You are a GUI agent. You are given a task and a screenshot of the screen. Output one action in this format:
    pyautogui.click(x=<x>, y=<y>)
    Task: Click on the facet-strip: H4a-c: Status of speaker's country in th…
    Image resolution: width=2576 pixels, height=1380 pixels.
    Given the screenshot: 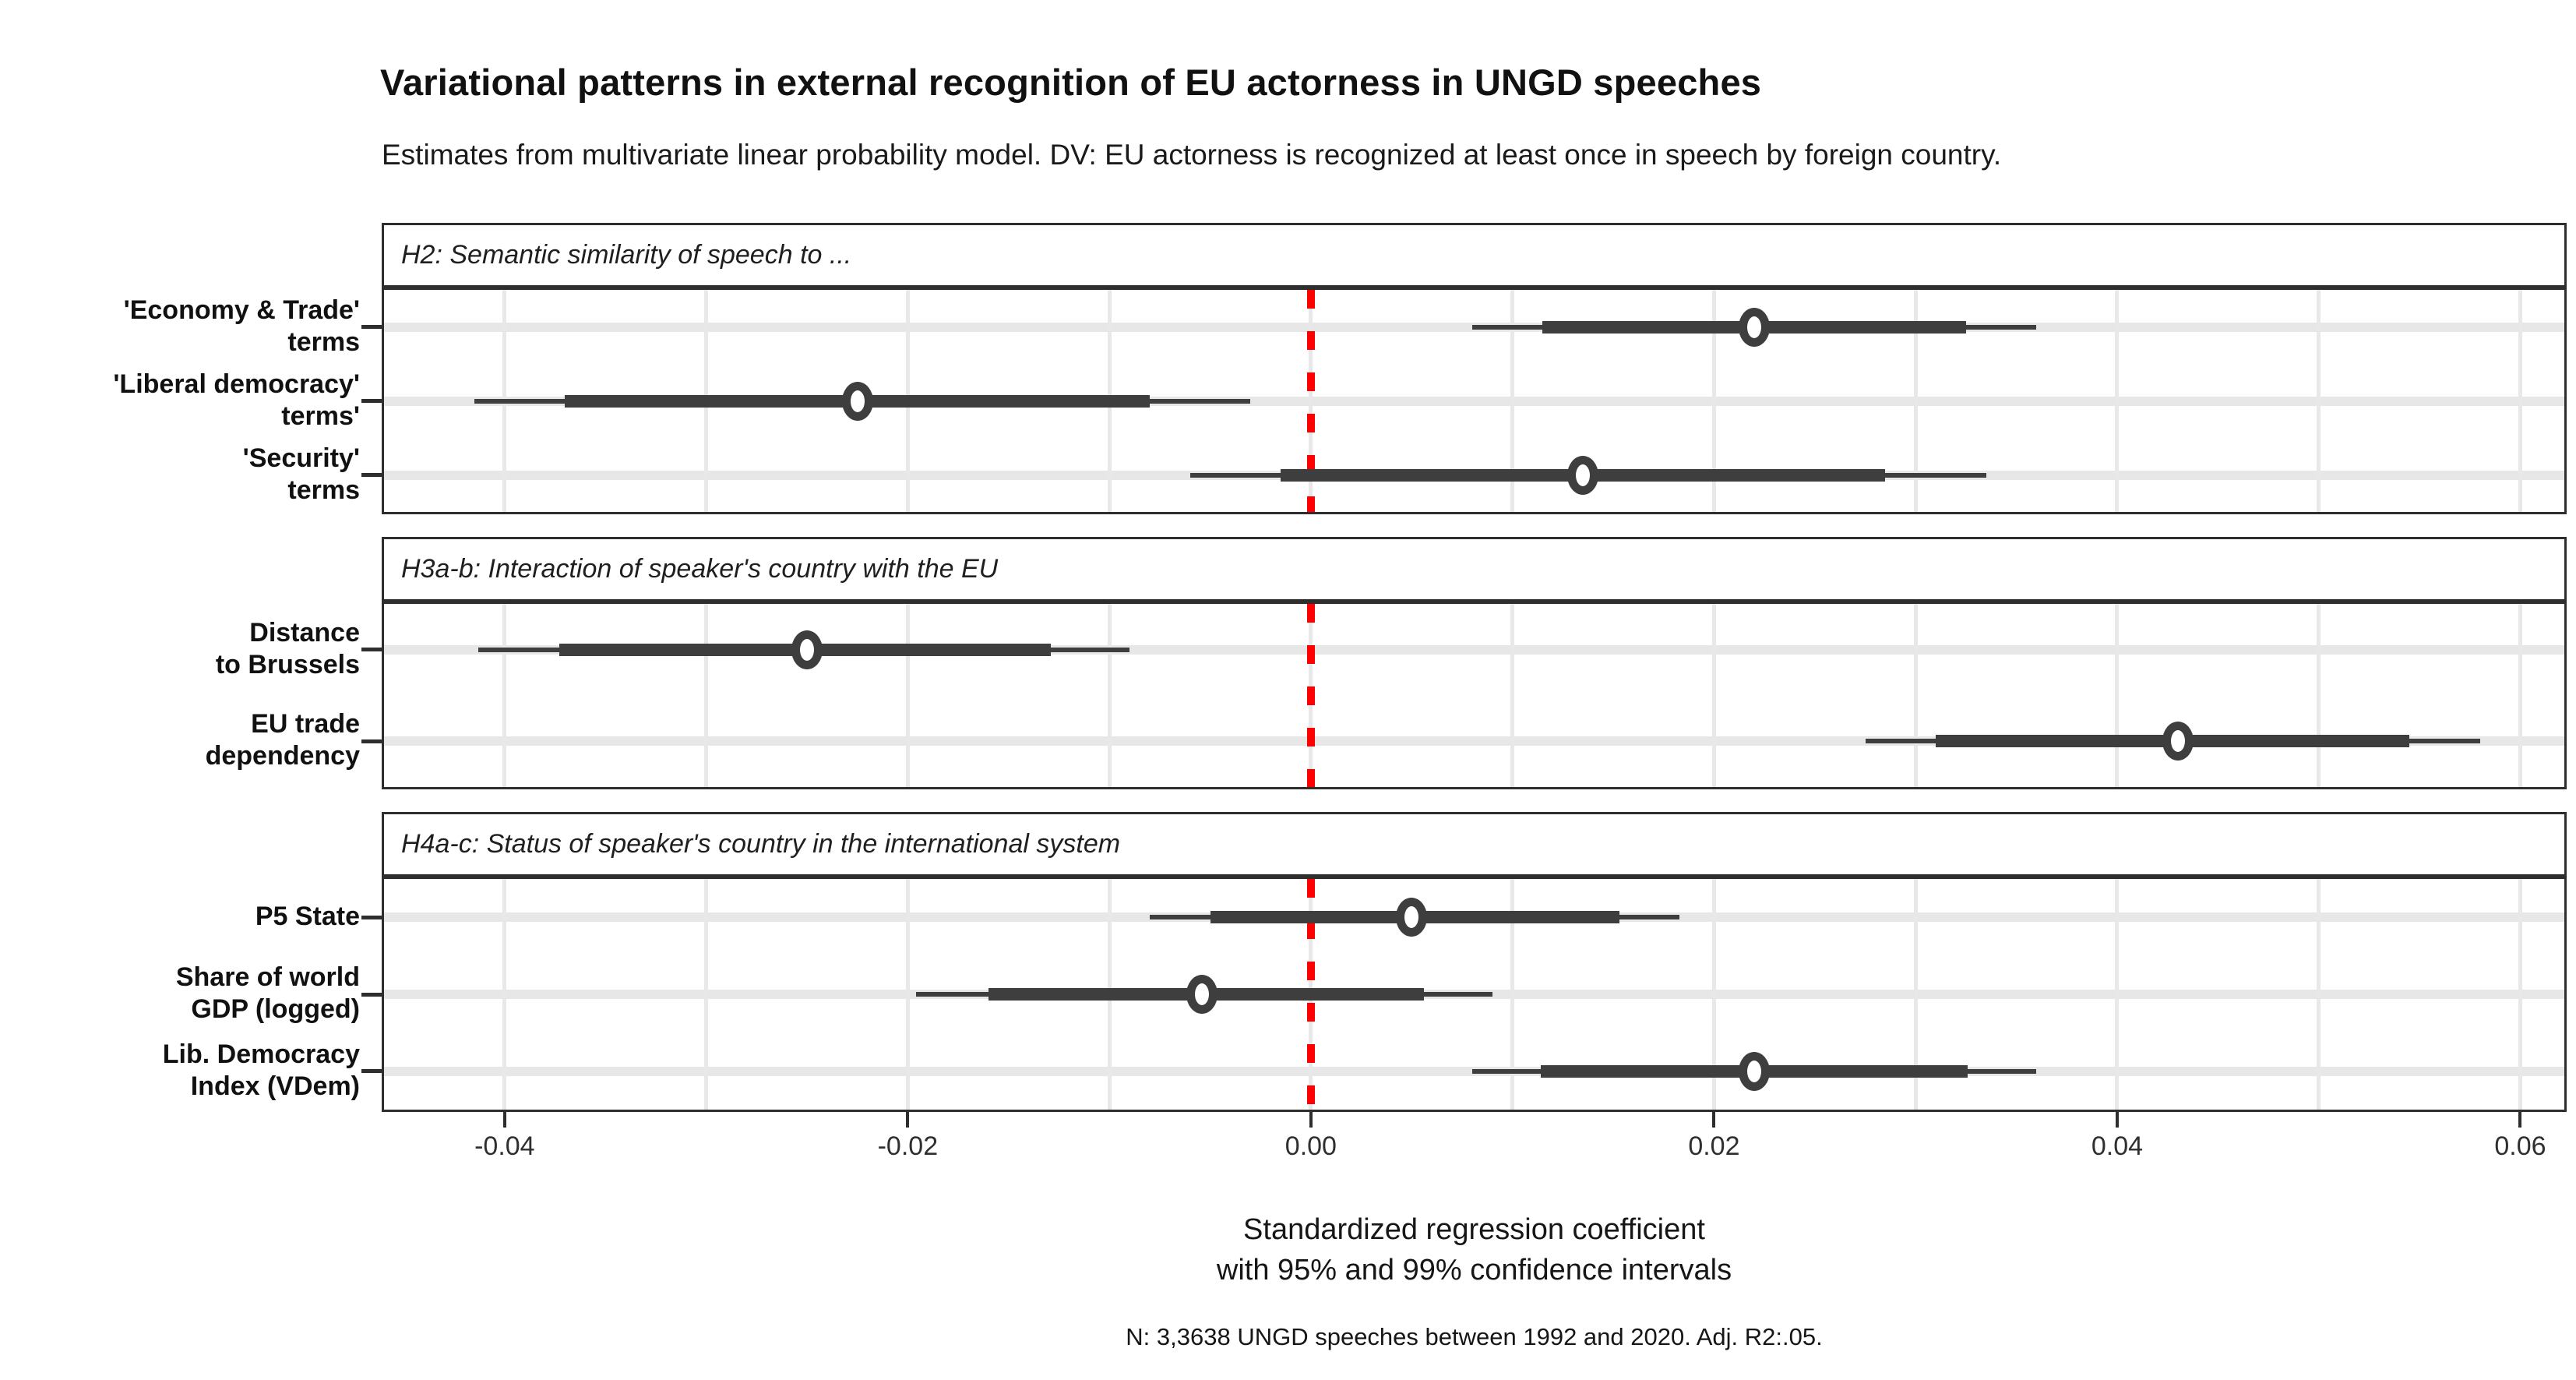 What is the action you would take?
    pyautogui.click(x=1474, y=845)
    